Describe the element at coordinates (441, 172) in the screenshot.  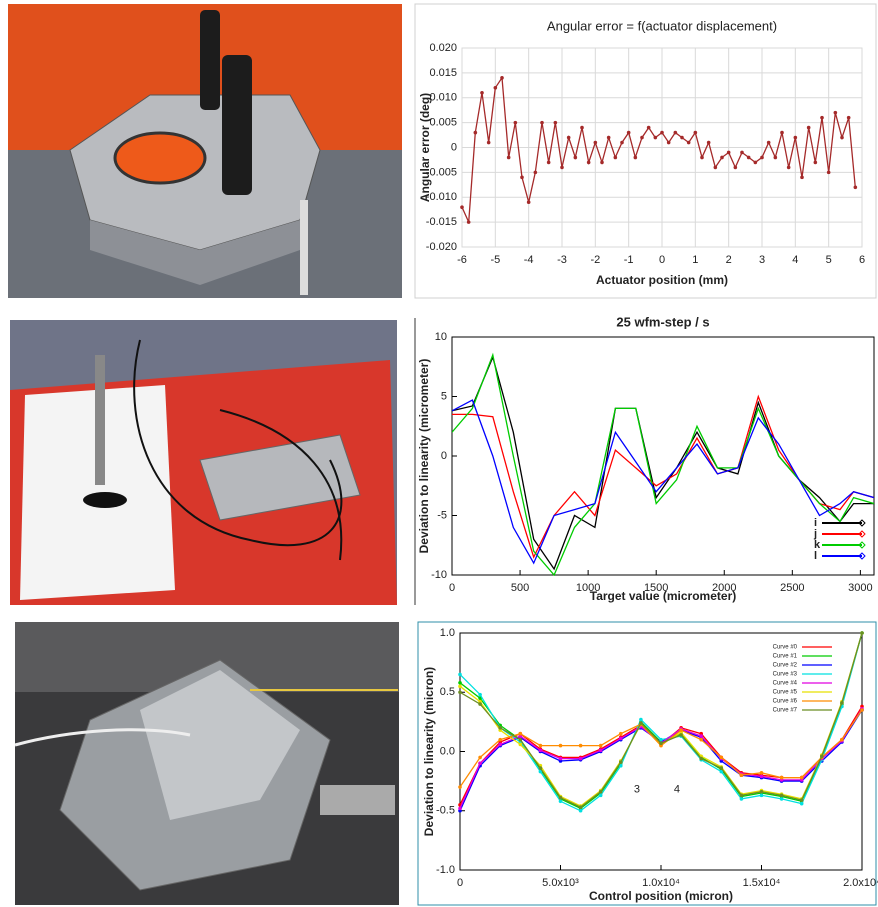
I see `y-tick-label: -0.005` at that location.